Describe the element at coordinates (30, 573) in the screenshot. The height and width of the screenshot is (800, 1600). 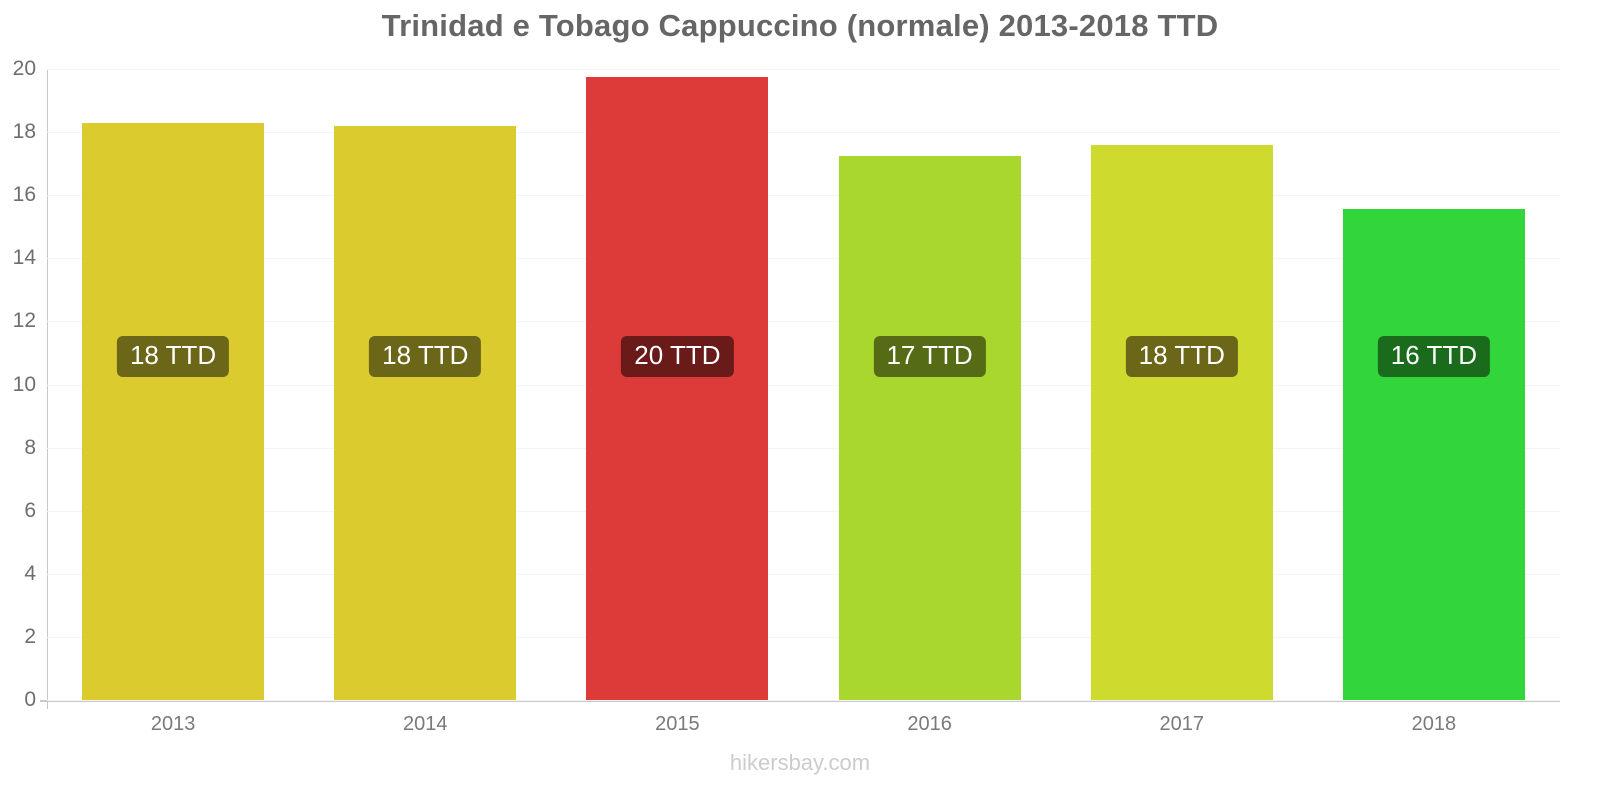
I see `y-axis-tick-label: 4` at that location.